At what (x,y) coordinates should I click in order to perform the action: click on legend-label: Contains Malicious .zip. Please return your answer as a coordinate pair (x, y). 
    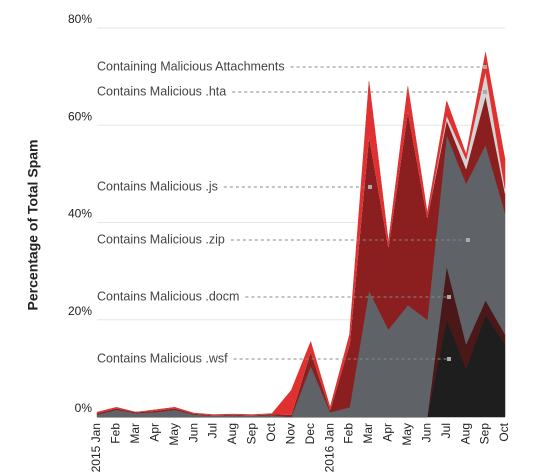
    Looking at the image, I should click on (161, 239).